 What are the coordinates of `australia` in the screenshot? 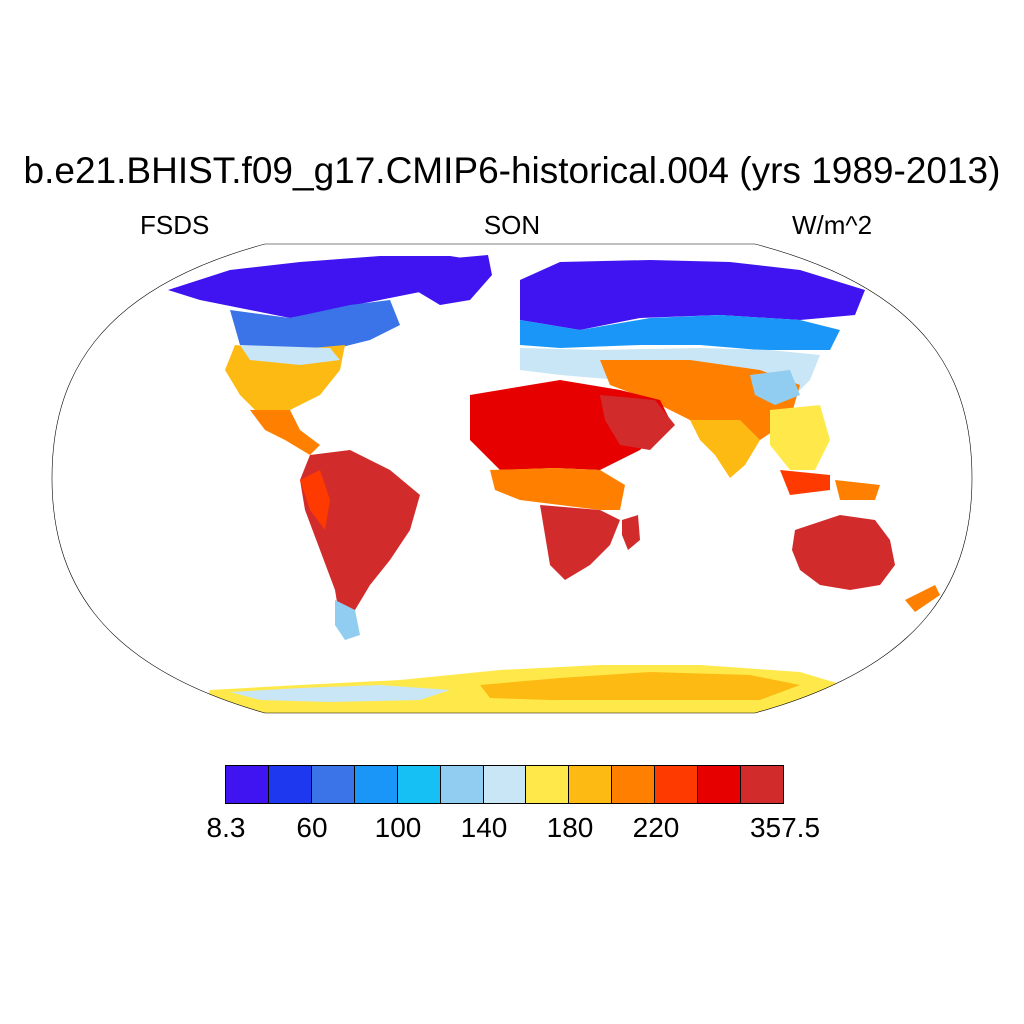 It's located at (843, 552).